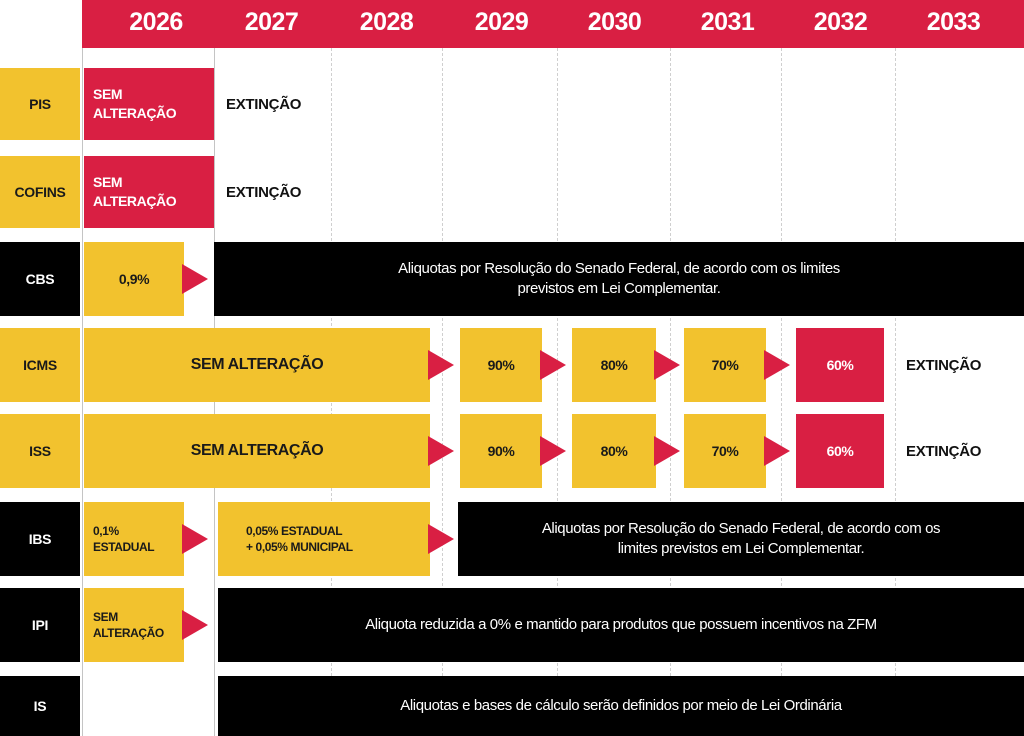 The height and width of the screenshot is (736, 1024). I want to click on icms-2029-cell: 90%, so click(501, 365).